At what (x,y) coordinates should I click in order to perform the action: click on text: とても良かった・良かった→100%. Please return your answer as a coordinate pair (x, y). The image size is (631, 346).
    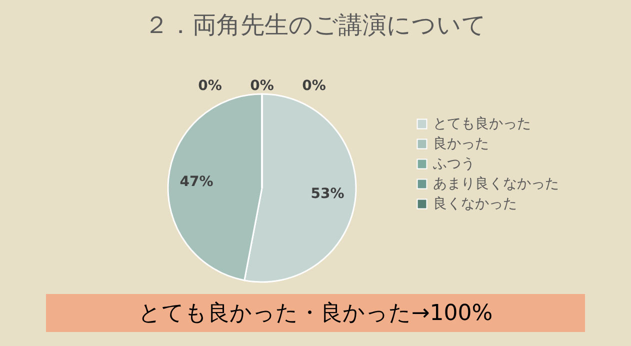
    Looking at the image, I should click on (315, 313).